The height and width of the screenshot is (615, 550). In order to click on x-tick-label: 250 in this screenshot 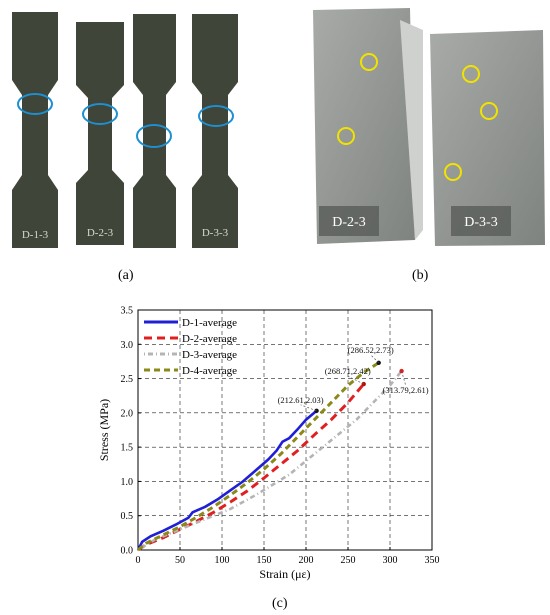, I will do `click(348, 560)`.